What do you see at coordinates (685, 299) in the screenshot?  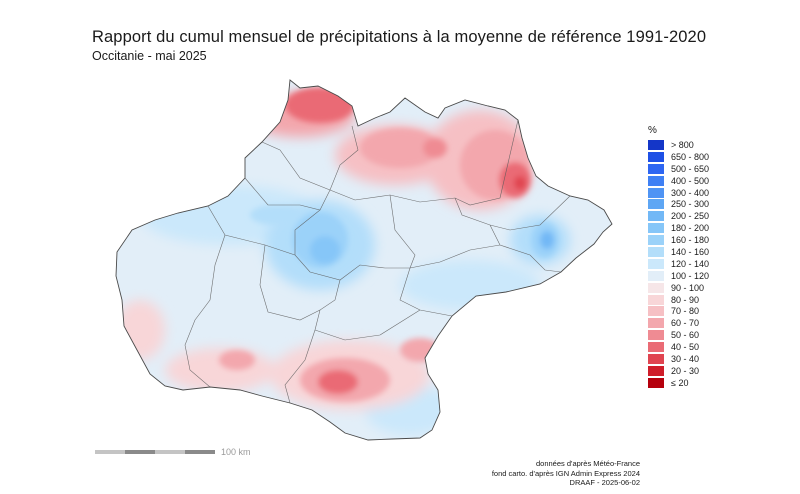 I see `legend-label: 80 - 90` at bounding box center [685, 299].